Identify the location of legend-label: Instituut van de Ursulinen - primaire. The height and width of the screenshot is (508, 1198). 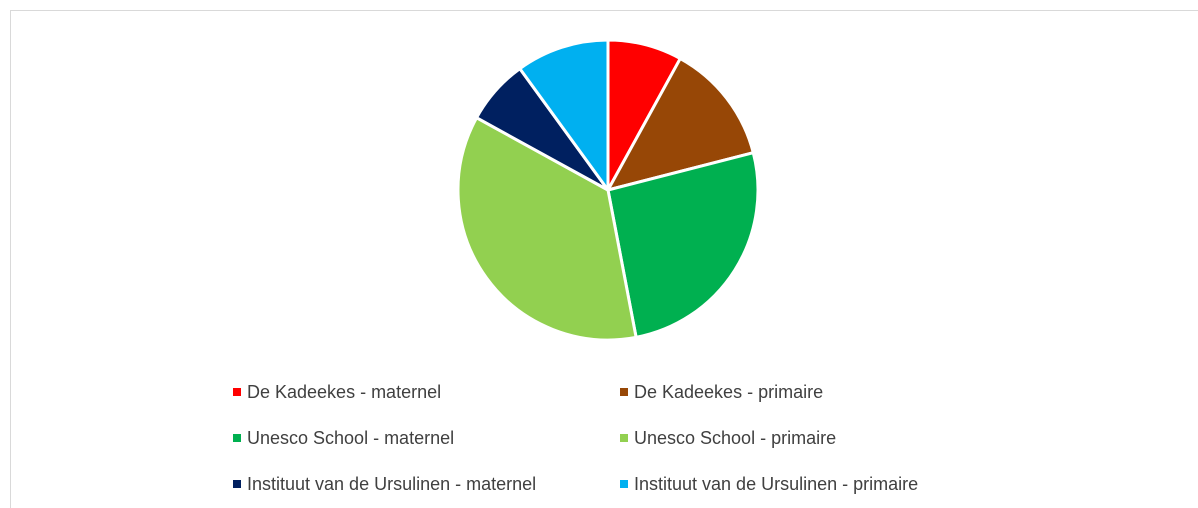
(776, 484).